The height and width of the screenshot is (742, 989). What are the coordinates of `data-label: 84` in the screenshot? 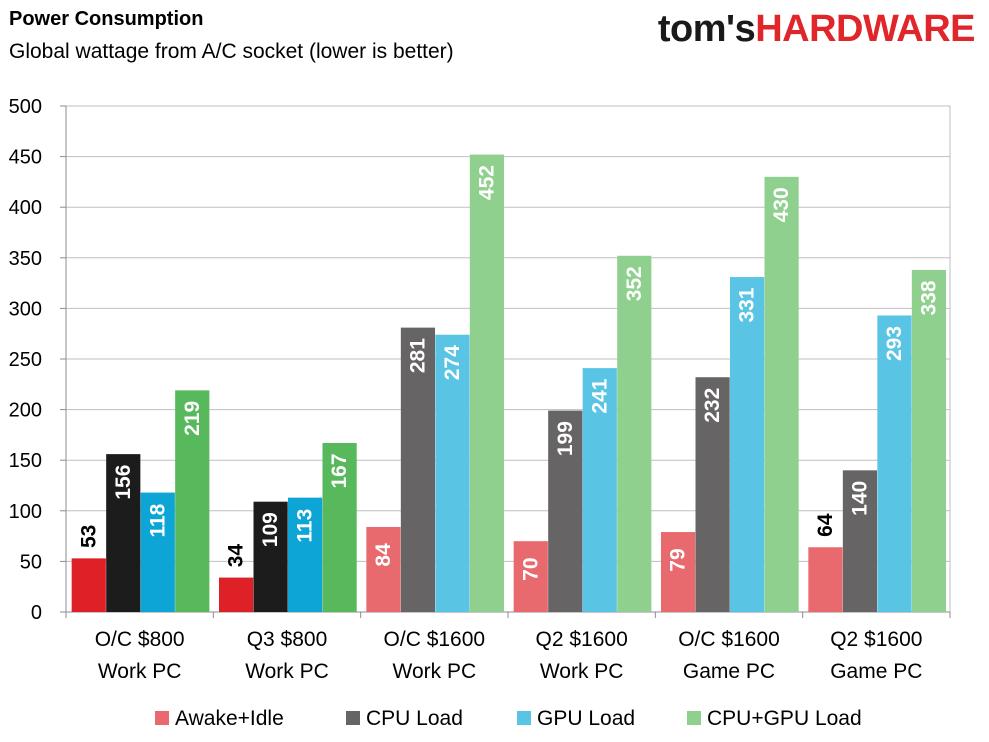 It's located at (383, 555).